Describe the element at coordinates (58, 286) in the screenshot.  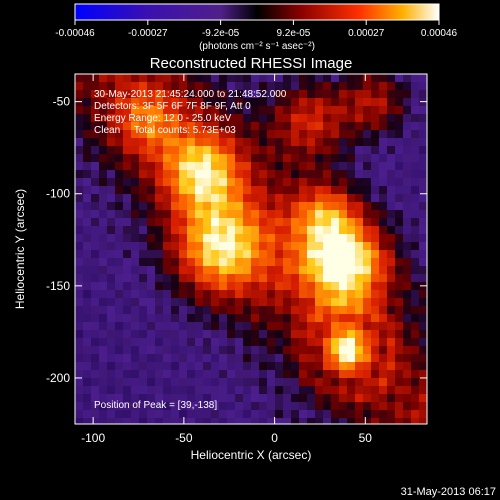
I see `y-tick-label: -150` at that location.